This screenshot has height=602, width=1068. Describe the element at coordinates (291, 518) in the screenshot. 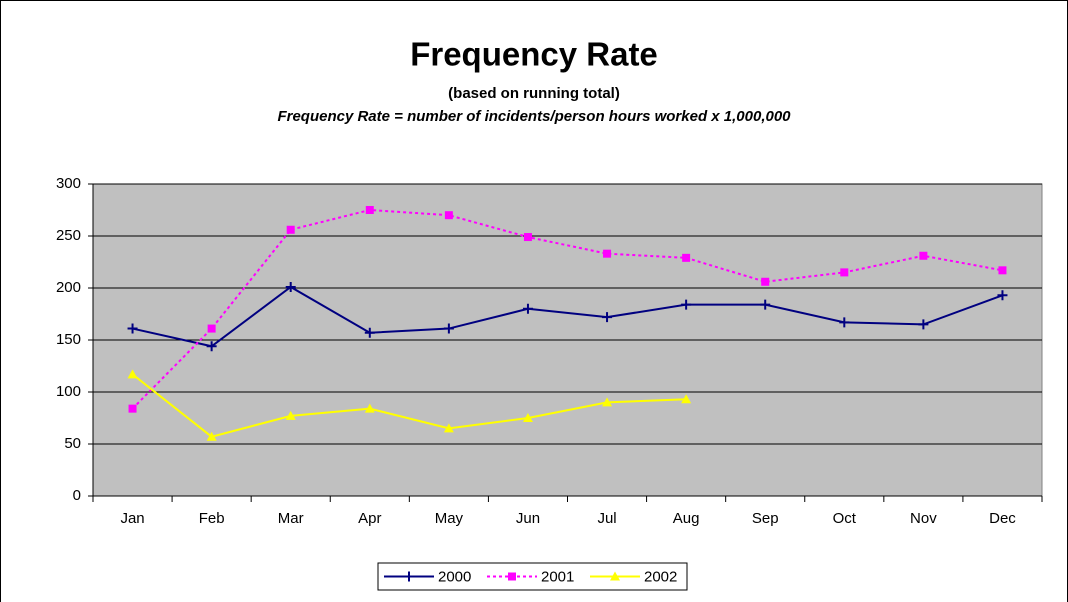

I see `x-tick-label: Mar` at that location.